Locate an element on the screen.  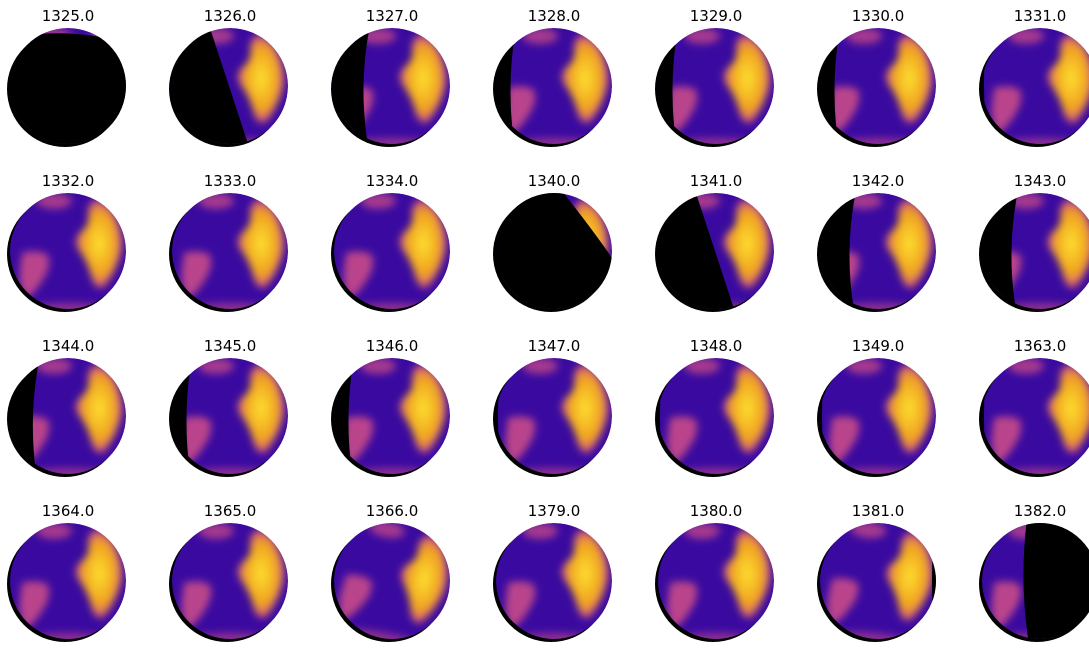
panel-title: 1342.0 is located at coordinates (878, 181).